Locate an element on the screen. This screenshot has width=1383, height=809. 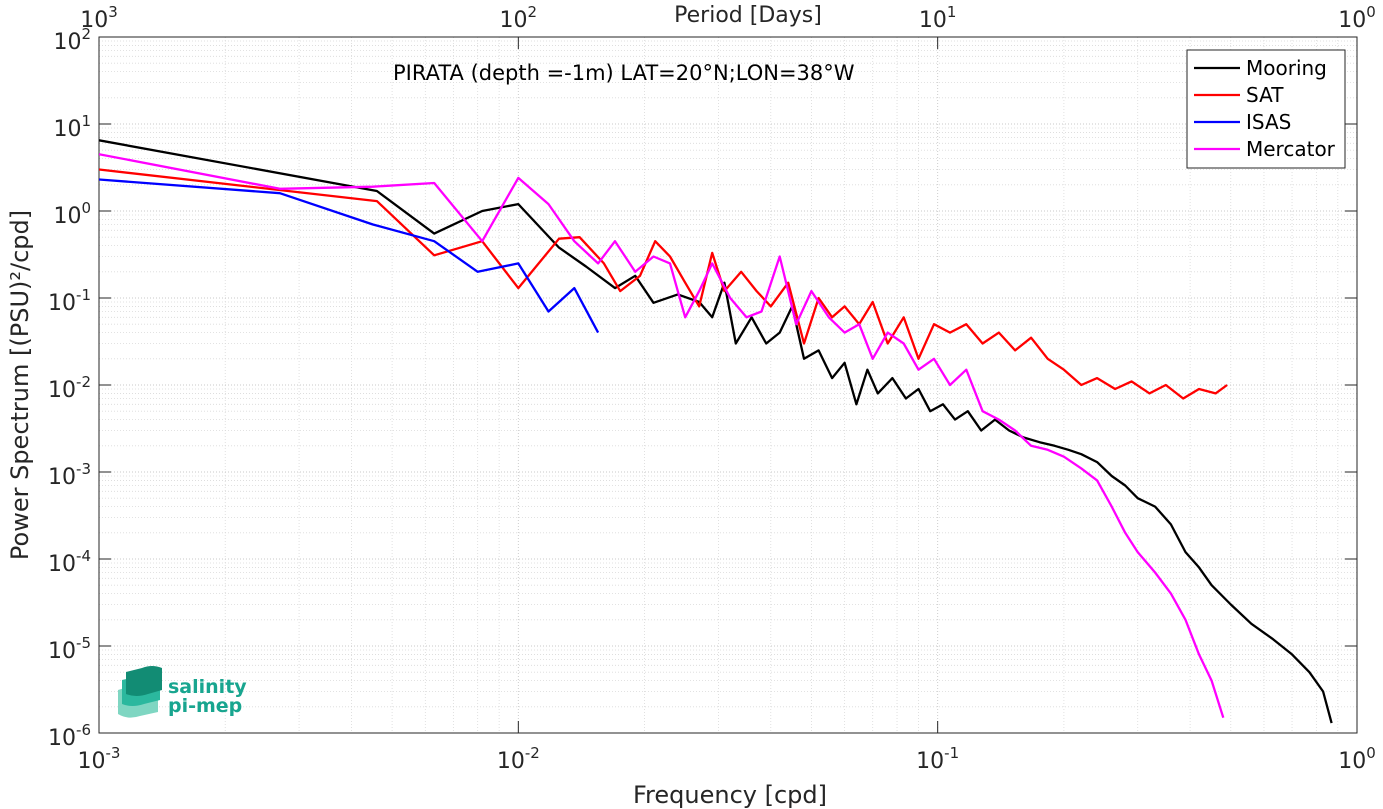
x-tick-label: 10⁰ is located at coordinates (1357, 759).